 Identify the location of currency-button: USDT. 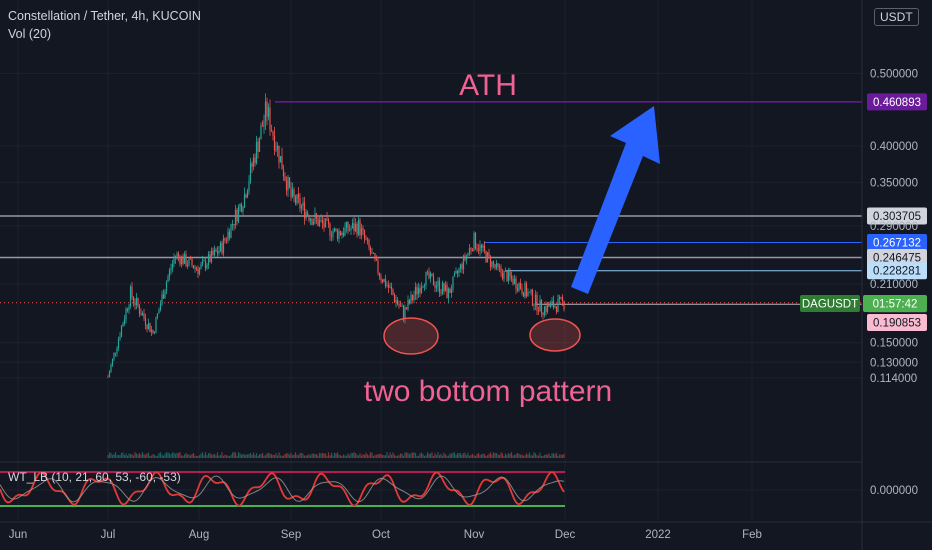
(896, 17).